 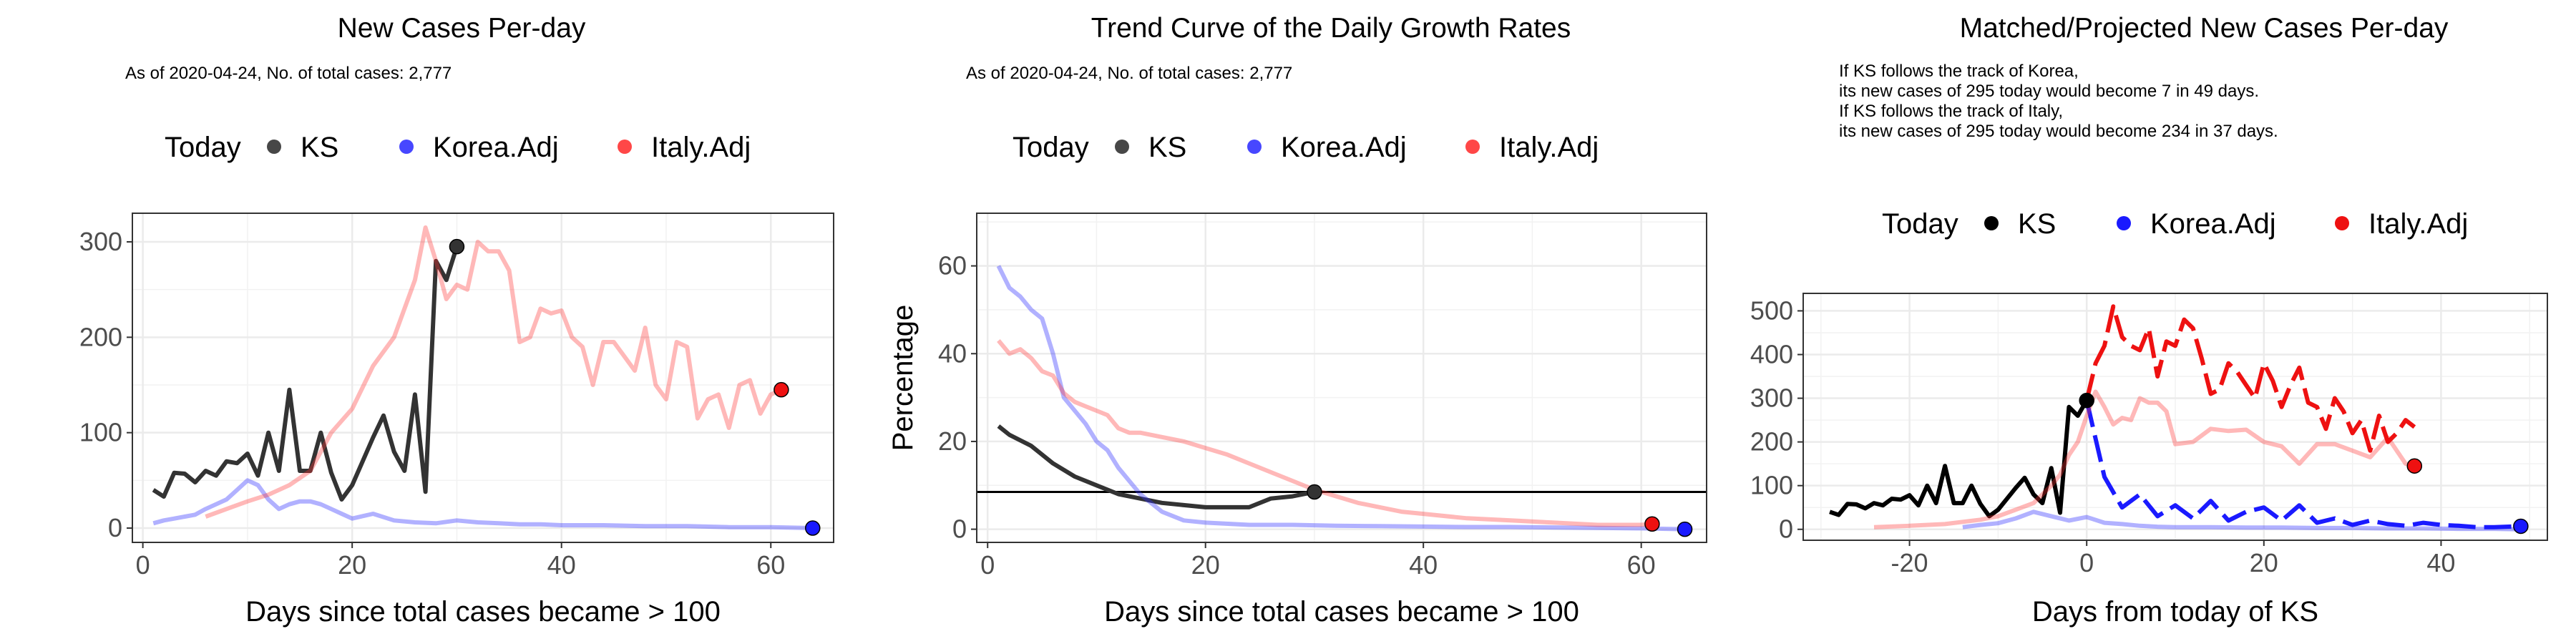 I want to click on chart-title: Matched/Projected New Cases Per-day, so click(x=2204, y=28).